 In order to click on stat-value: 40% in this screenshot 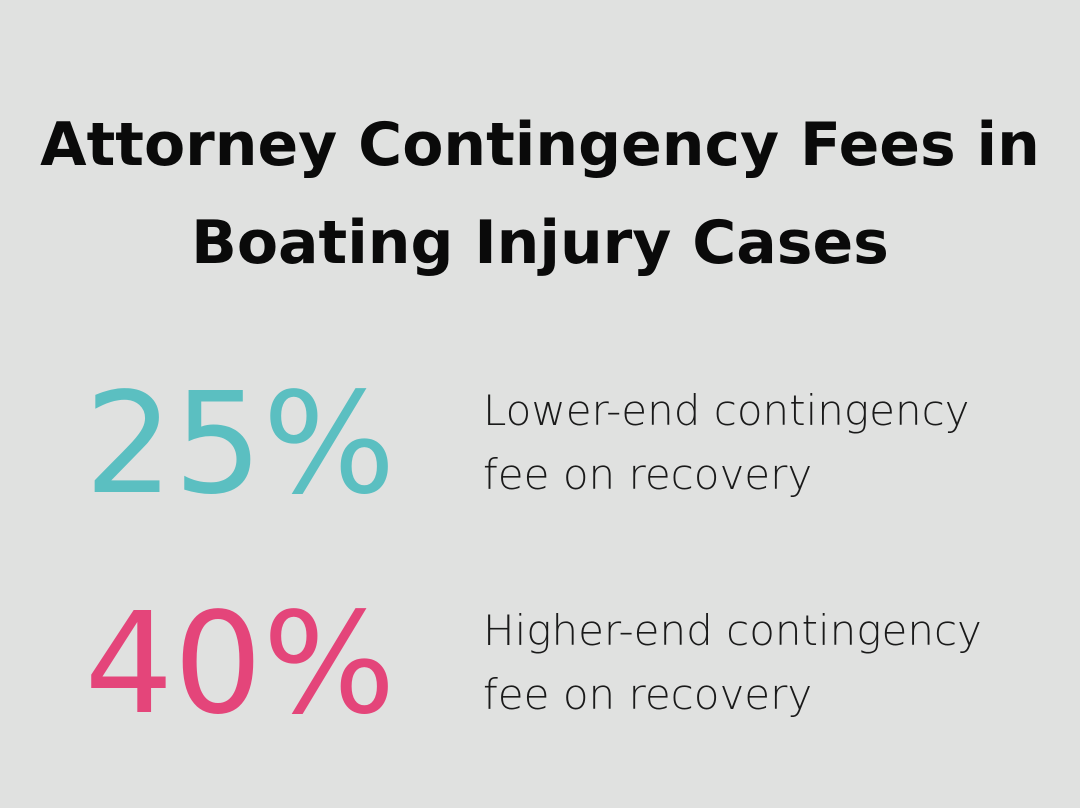, I will do `click(240, 664)`.